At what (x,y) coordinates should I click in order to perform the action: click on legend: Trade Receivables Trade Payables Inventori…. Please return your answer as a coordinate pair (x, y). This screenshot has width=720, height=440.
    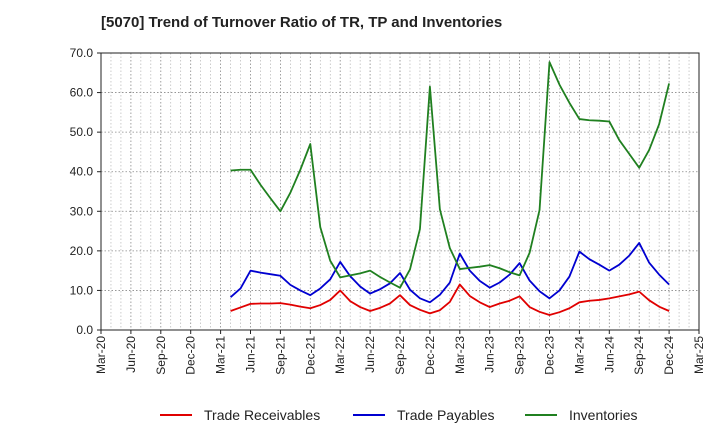
    Looking at the image, I should click on (398, 415).